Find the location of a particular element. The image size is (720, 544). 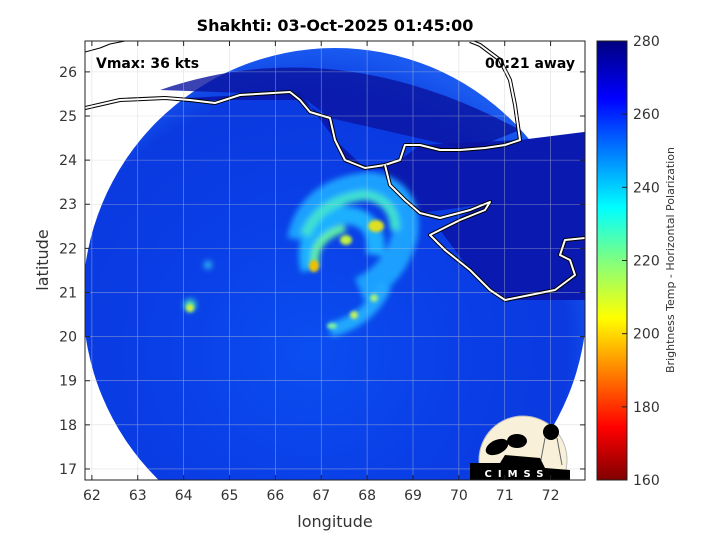

x-tick-label: 69 is located at coordinates (413, 496).